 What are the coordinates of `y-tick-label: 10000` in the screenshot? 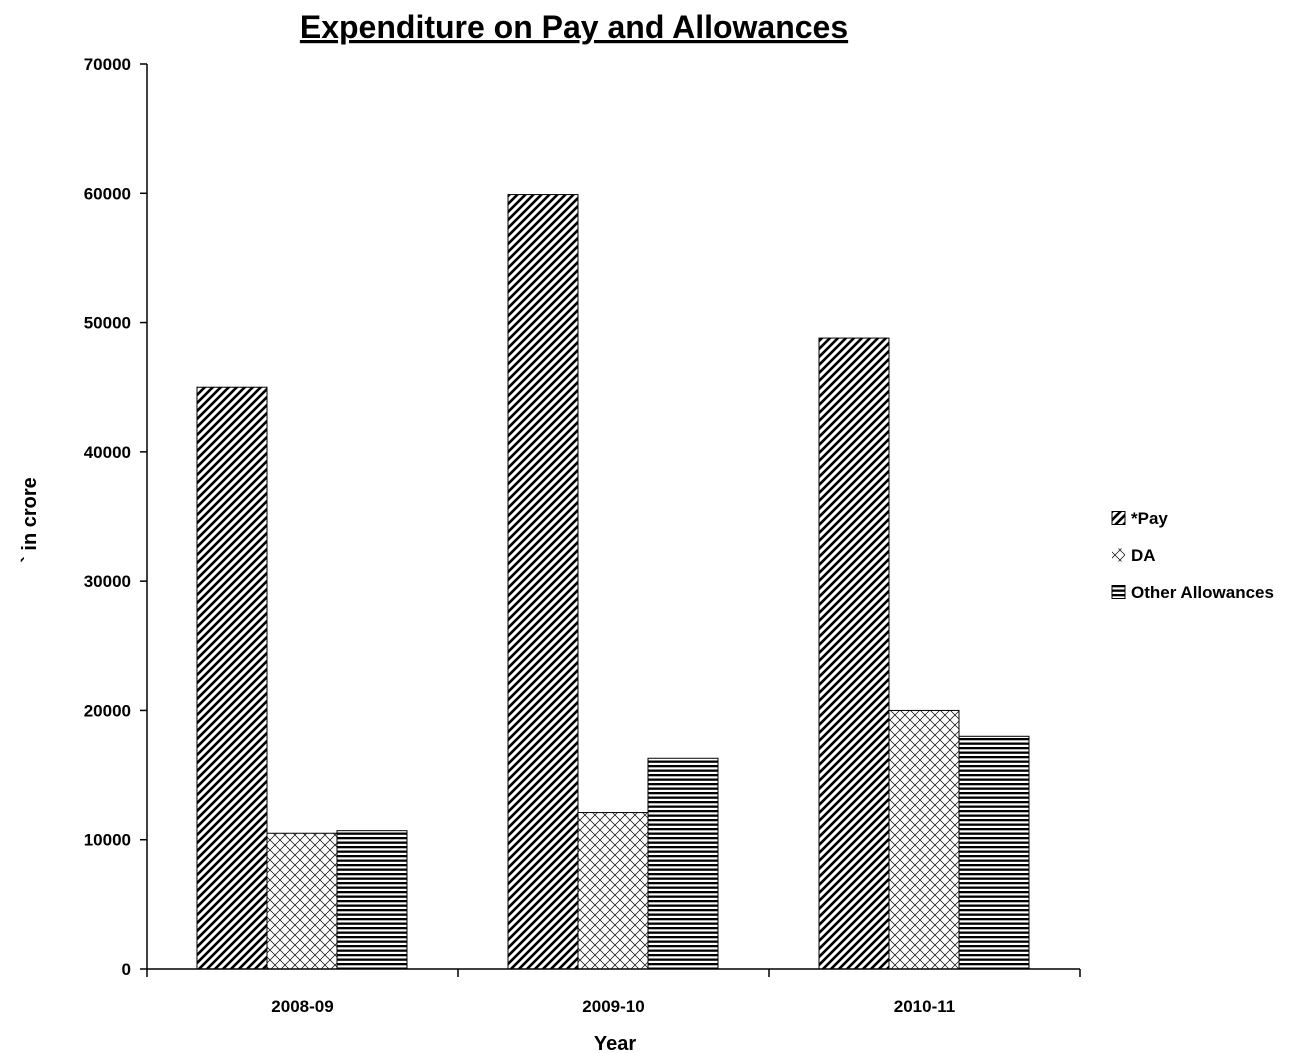 It's located at (107, 840).